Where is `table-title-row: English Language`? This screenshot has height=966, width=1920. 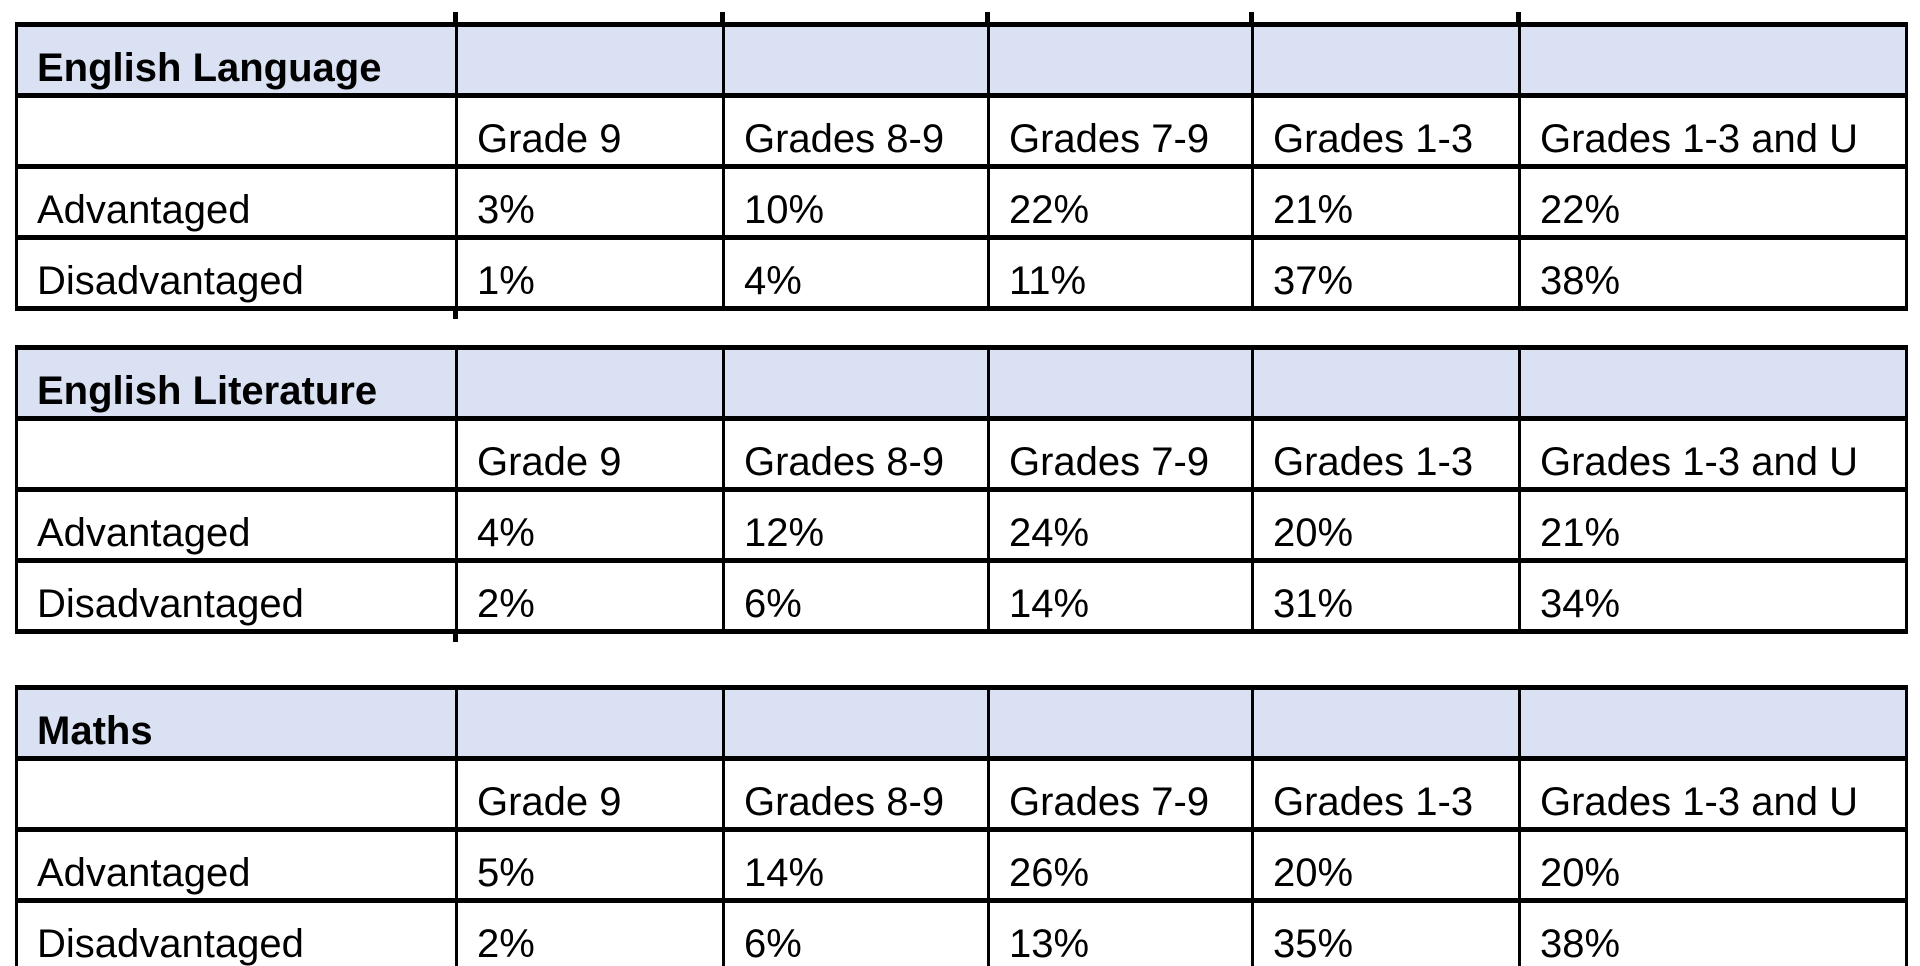 table-title-row: English Language is located at coordinates (961, 60).